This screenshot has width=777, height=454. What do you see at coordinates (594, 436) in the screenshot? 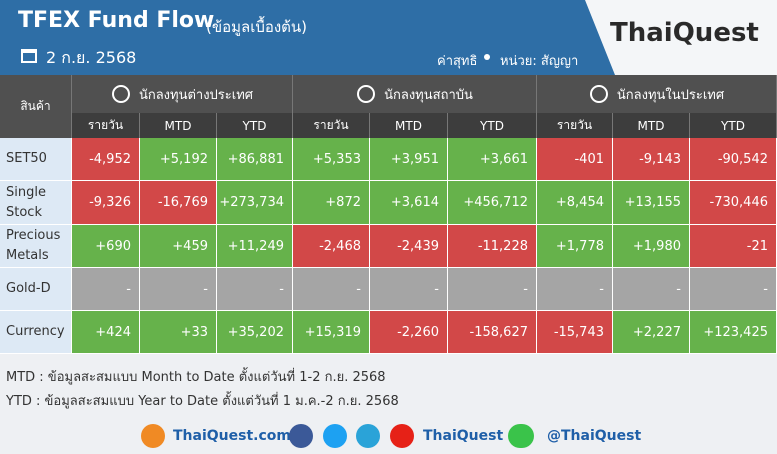
I see `line-link: @ThaiQuest` at bounding box center [594, 436].